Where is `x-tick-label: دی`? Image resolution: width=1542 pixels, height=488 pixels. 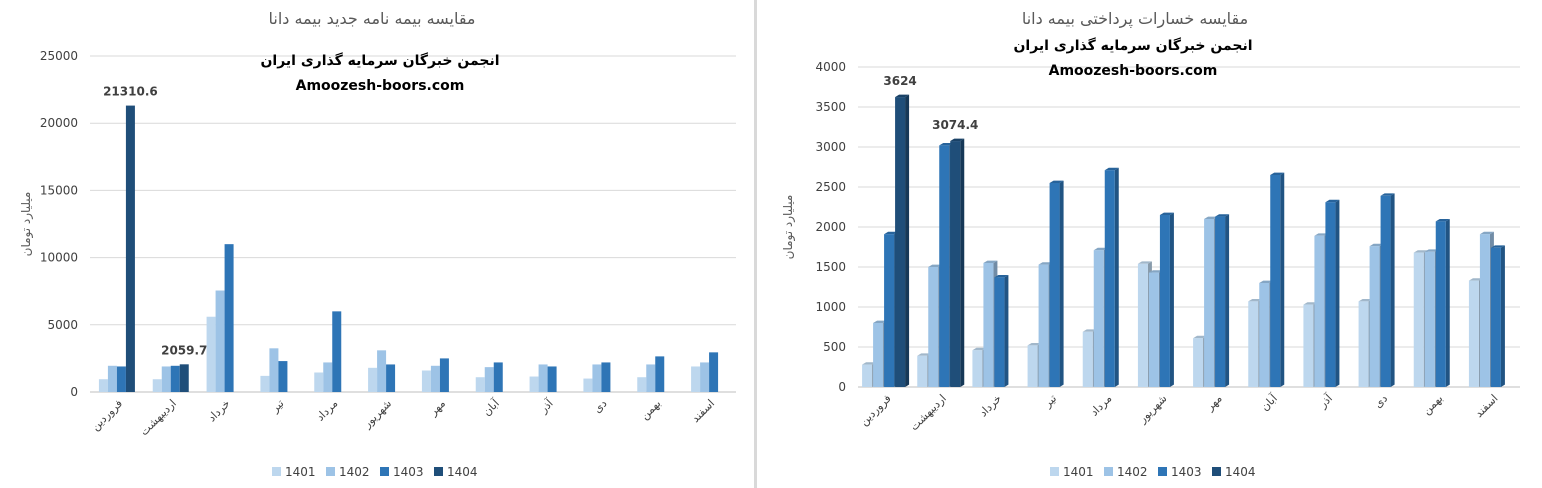
x-tick-label: دی is located at coordinates (600, 406).